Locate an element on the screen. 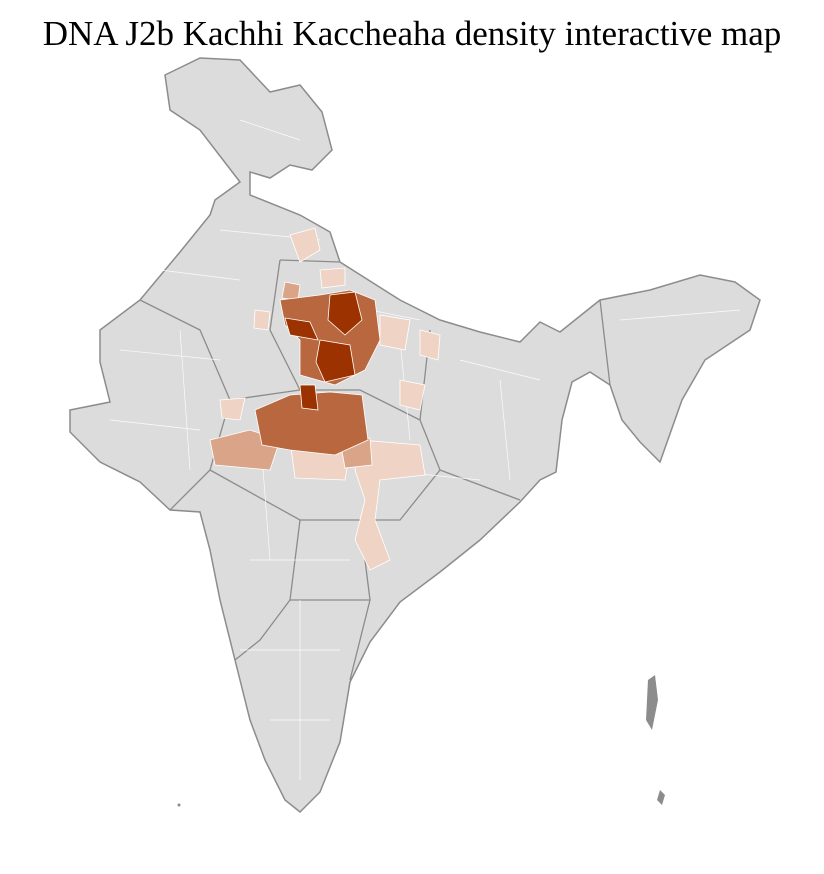 This screenshot has width=824, height=874. nicobar-islands is located at coordinates (661, 797).